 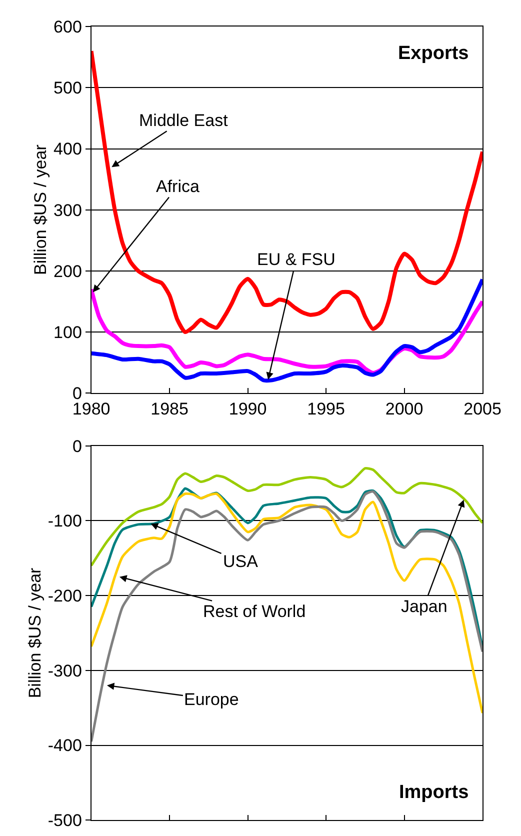 What do you see at coordinates (247, 408) in the screenshot?
I see `x-tick-label: 1990` at bounding box center [247, 408].